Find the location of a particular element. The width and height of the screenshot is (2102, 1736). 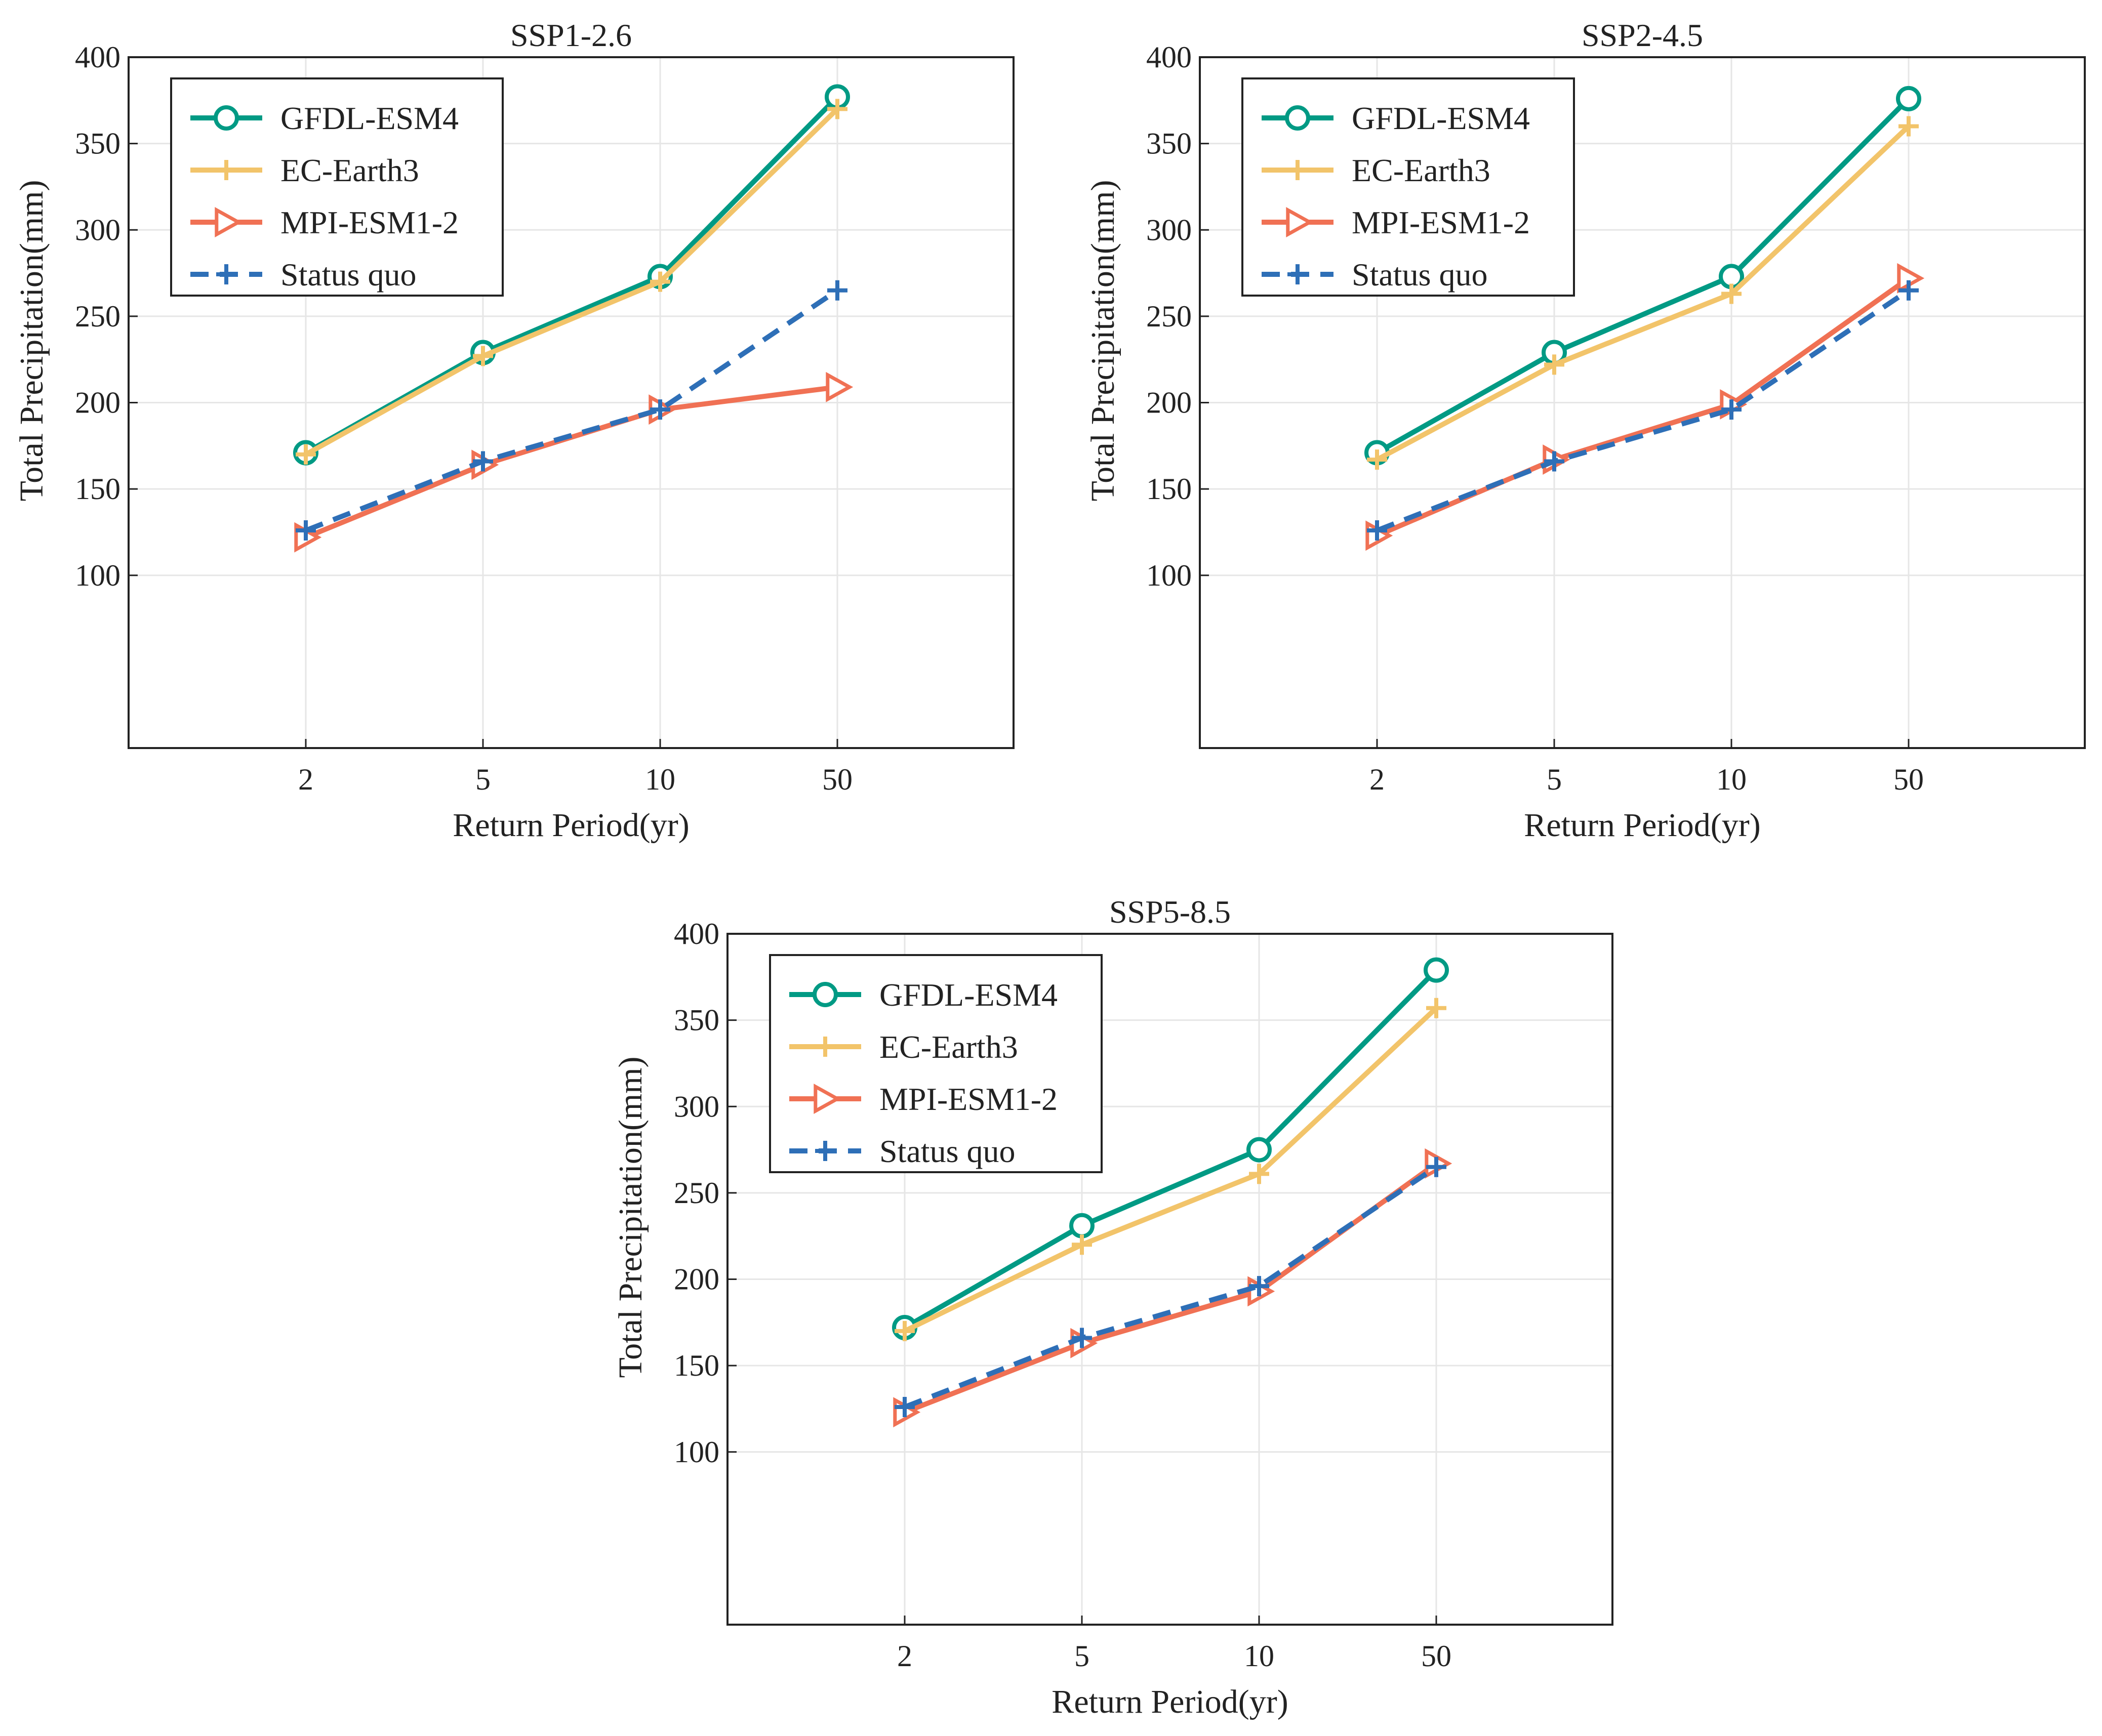

chart-title: SSP1-2.6 is located at coordinates (571, 35).